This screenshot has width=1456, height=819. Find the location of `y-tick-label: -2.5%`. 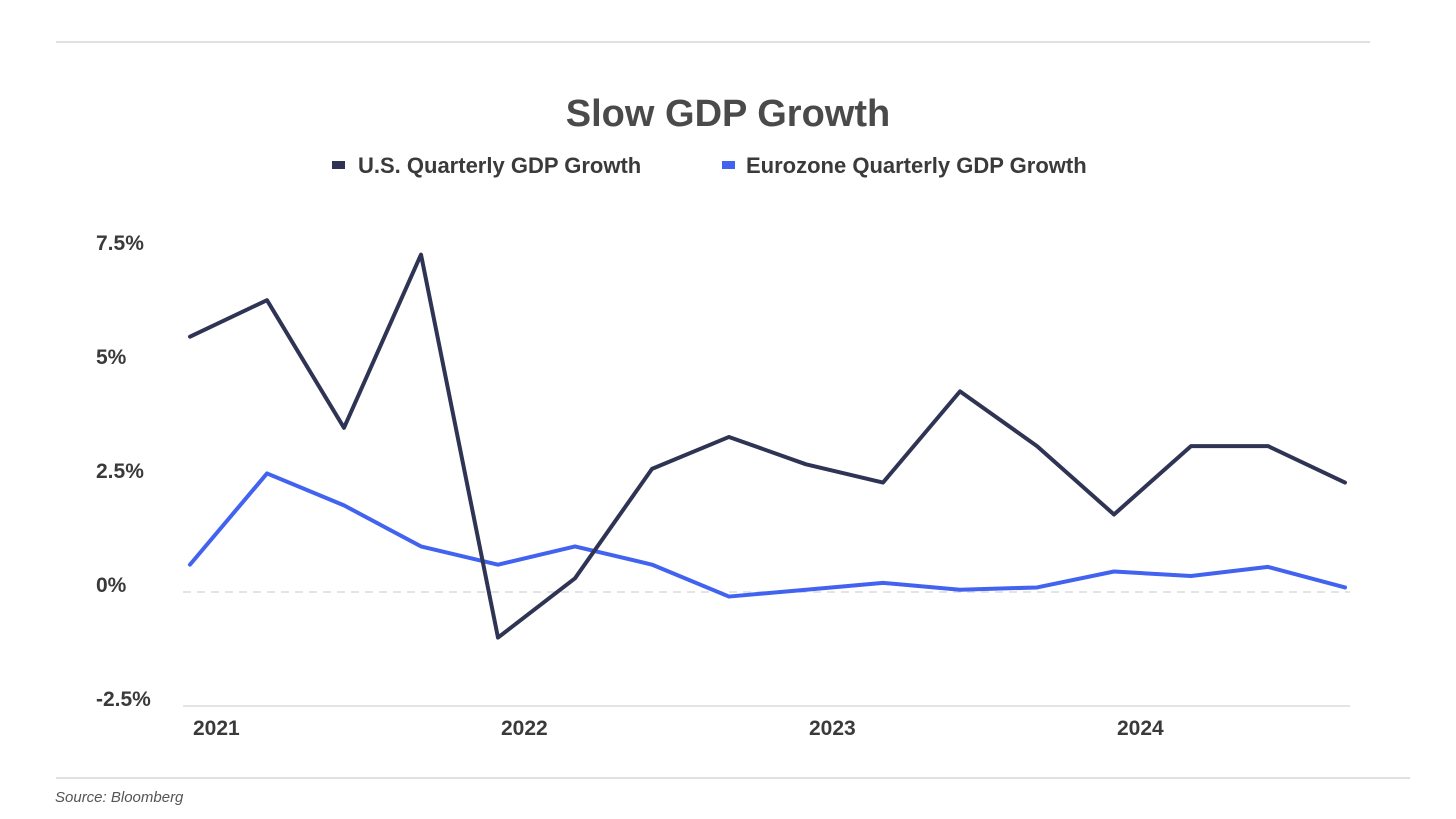

y-tick-label: -2.5% is located at coordinates (123, 699).